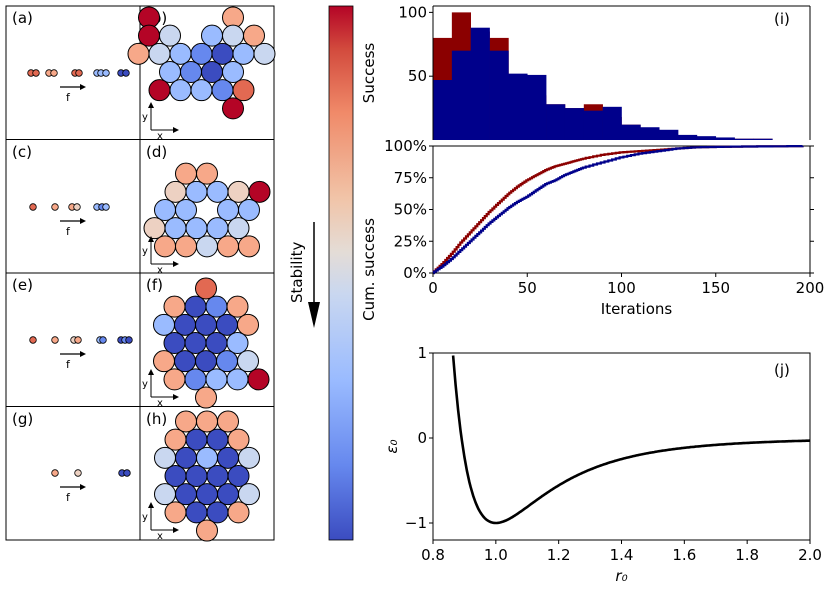 Image resolution: width=830 pixels, height=593 pixels. I want to click on hist-y-axis-label: Success, so click(369, 73).